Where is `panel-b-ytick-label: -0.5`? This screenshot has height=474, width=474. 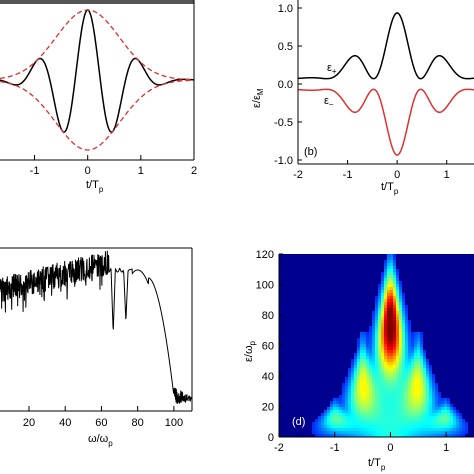 panel-b-ytick-label: -0.5 is located at coordinates (283, 123).